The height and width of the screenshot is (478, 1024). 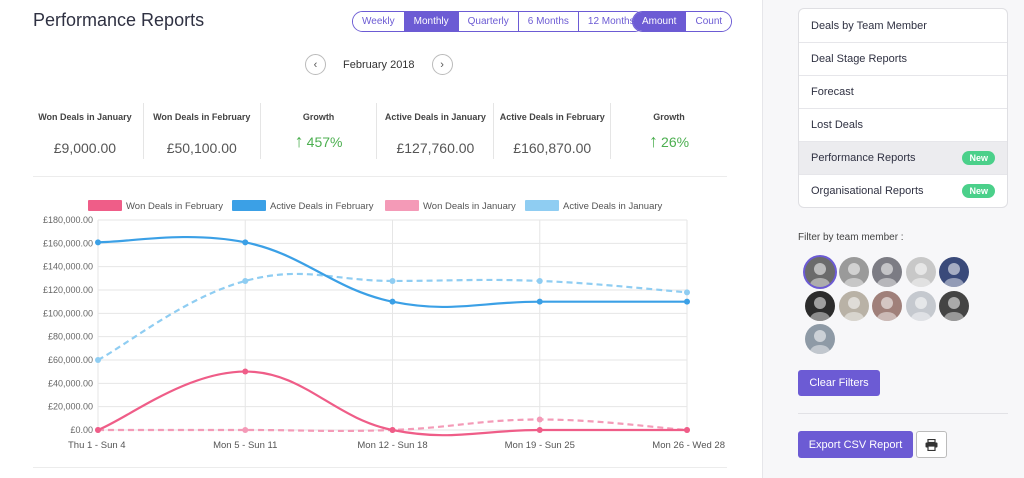 I want to click on menu-item-organisational-reports: Organisational Reports New, so click(x=903, y=190).